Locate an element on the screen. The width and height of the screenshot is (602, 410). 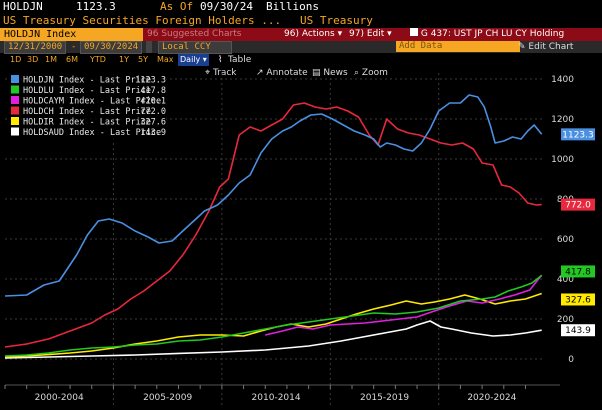
end-date-field: 09/30/2024 is located at coordinates (111, 47).